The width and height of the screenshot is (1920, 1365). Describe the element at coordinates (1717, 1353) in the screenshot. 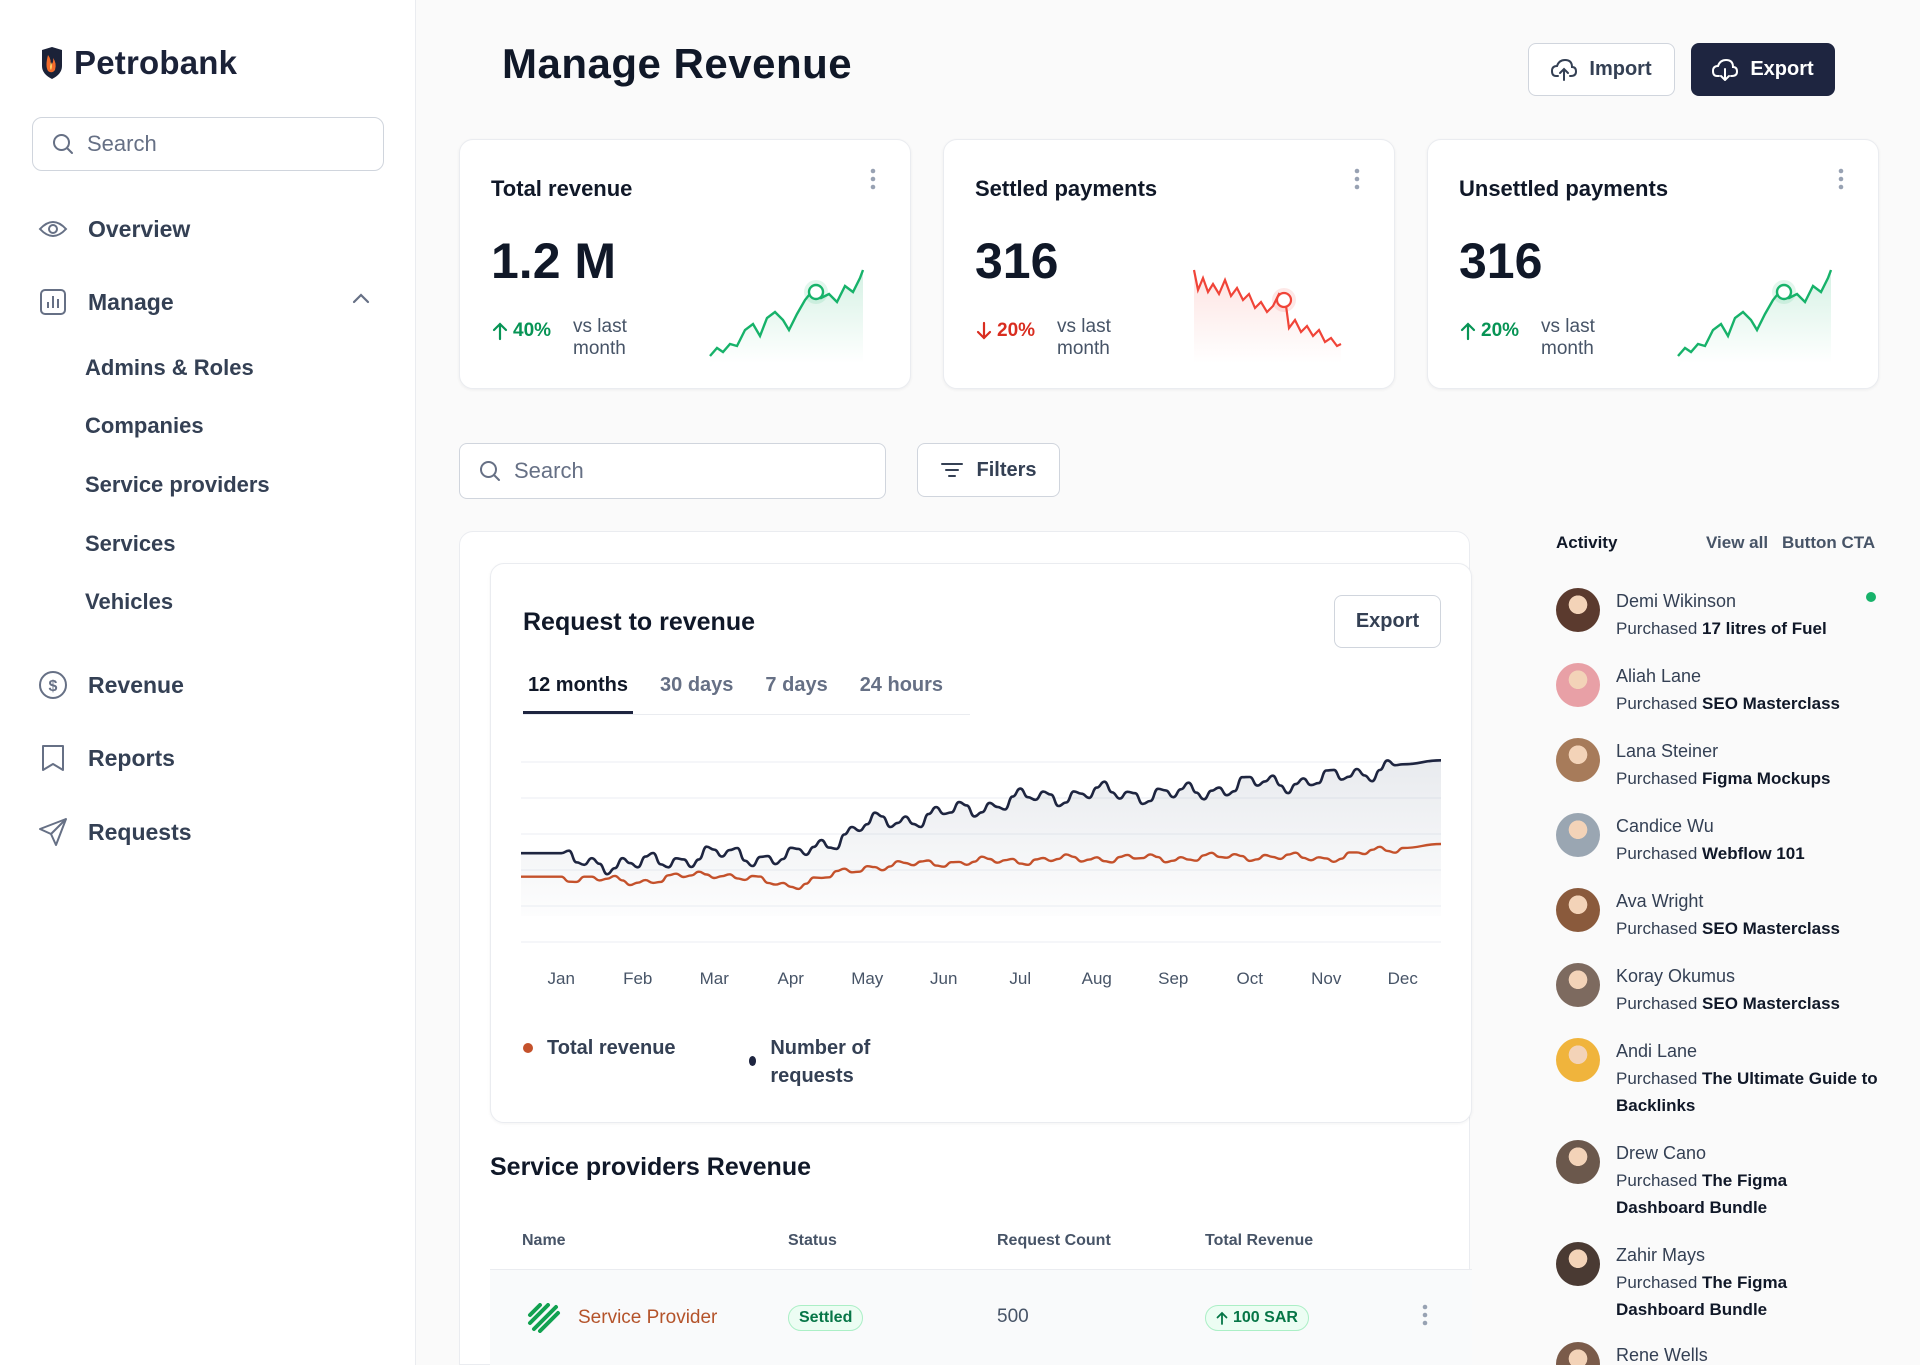

I see `activity-item: Rene Wells` at that location.